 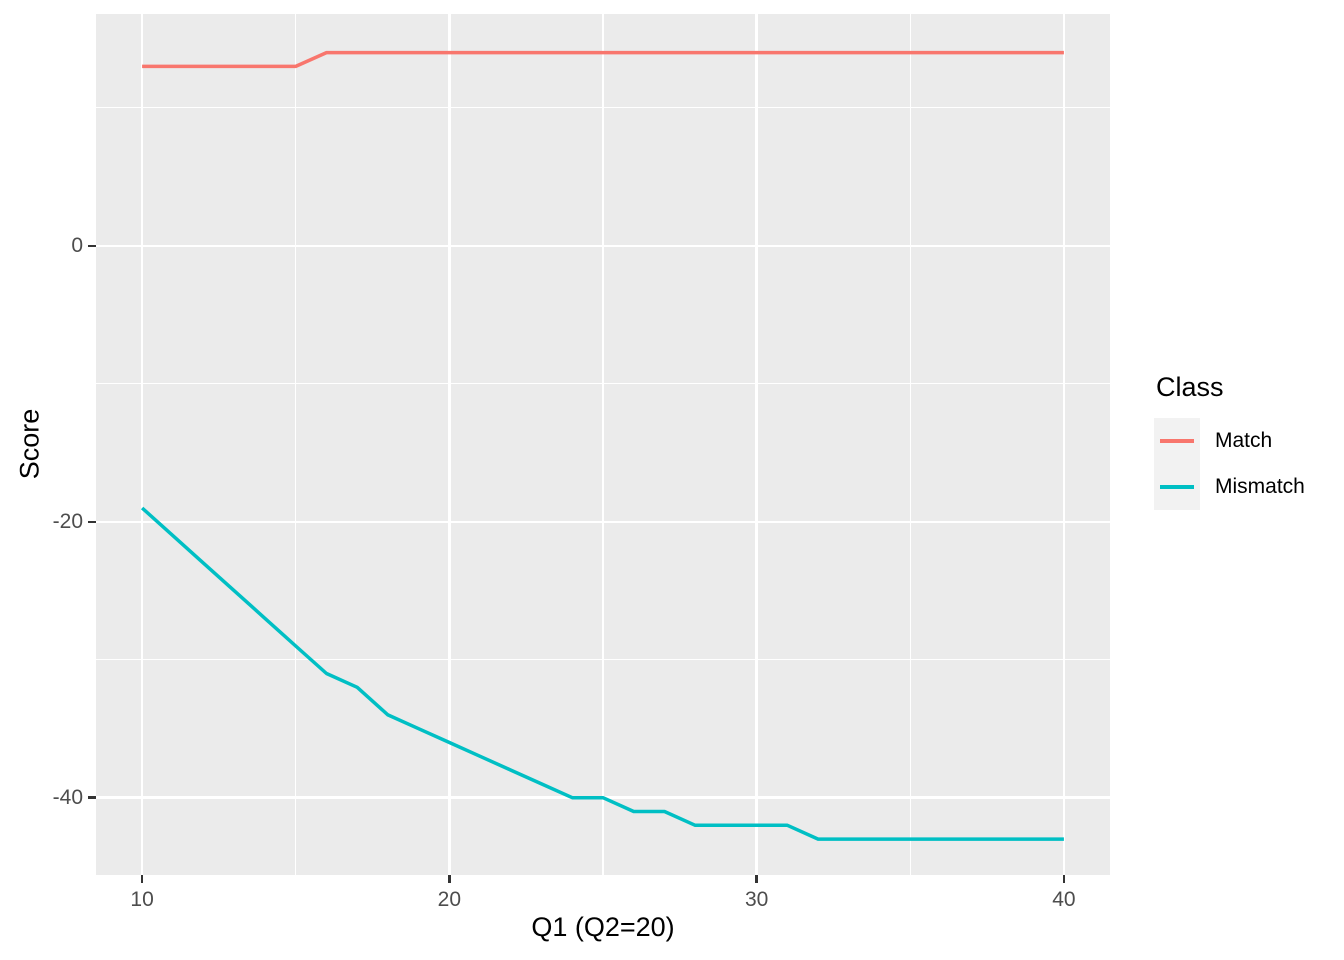 I want to click on legend-title: Class, so click(x=1190, y=387).